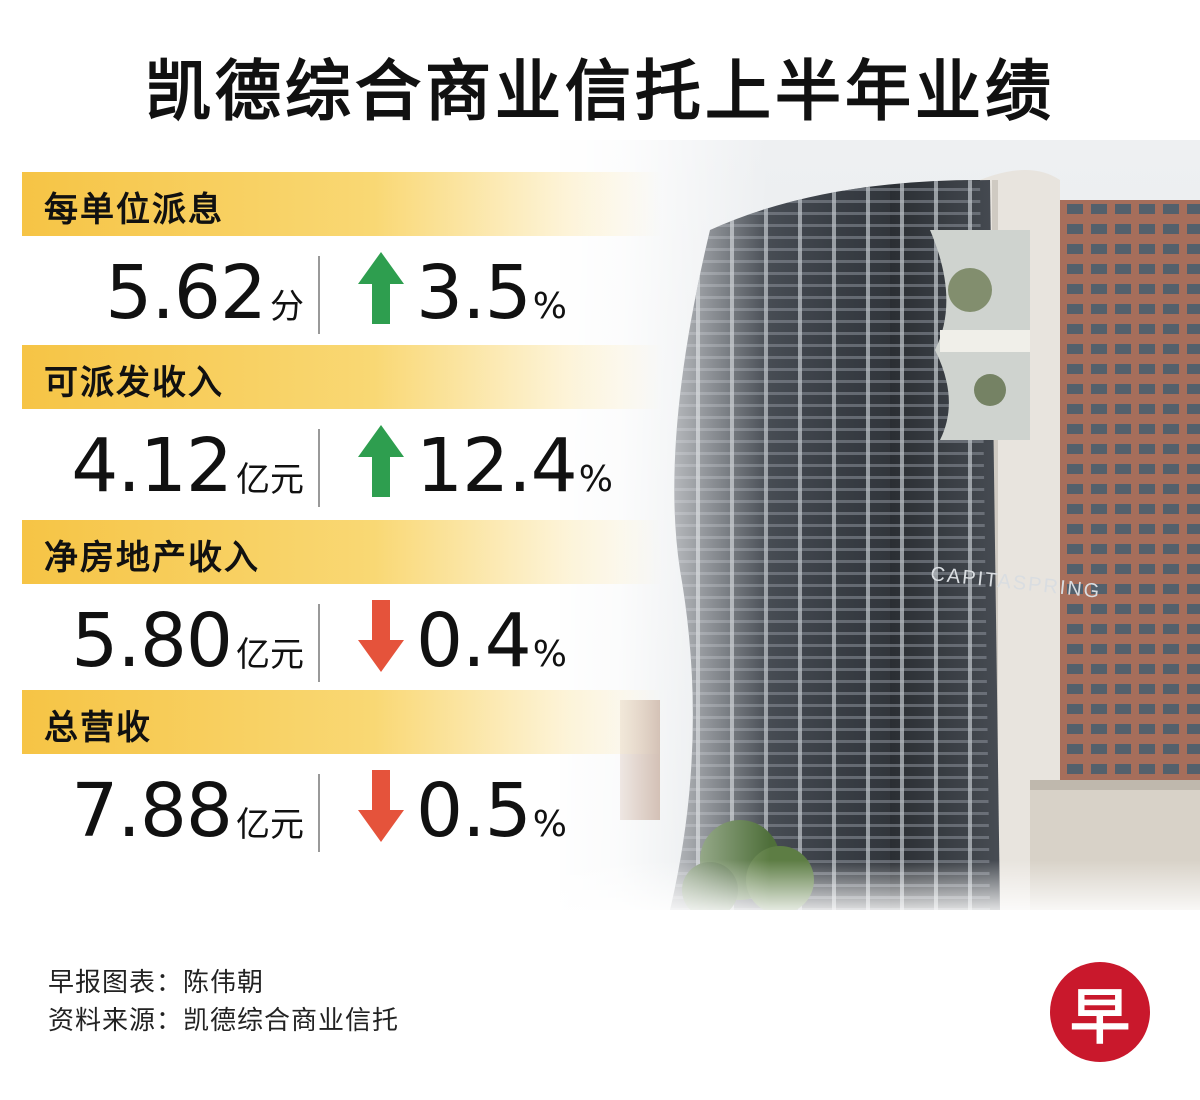  I want to click on metric-value: 5.80 亿元, so click(174, 641).